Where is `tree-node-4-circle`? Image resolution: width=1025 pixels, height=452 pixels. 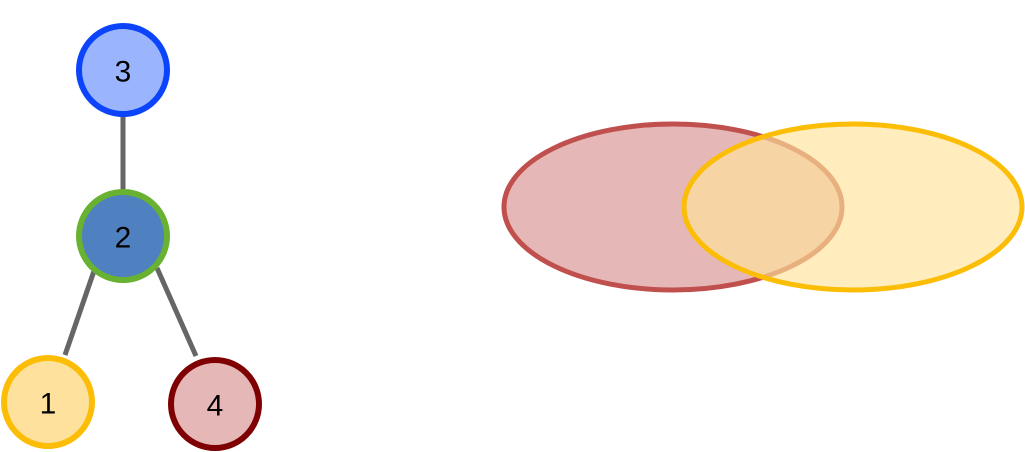
tree-node-4-circle is located at coordinates (215, 404).